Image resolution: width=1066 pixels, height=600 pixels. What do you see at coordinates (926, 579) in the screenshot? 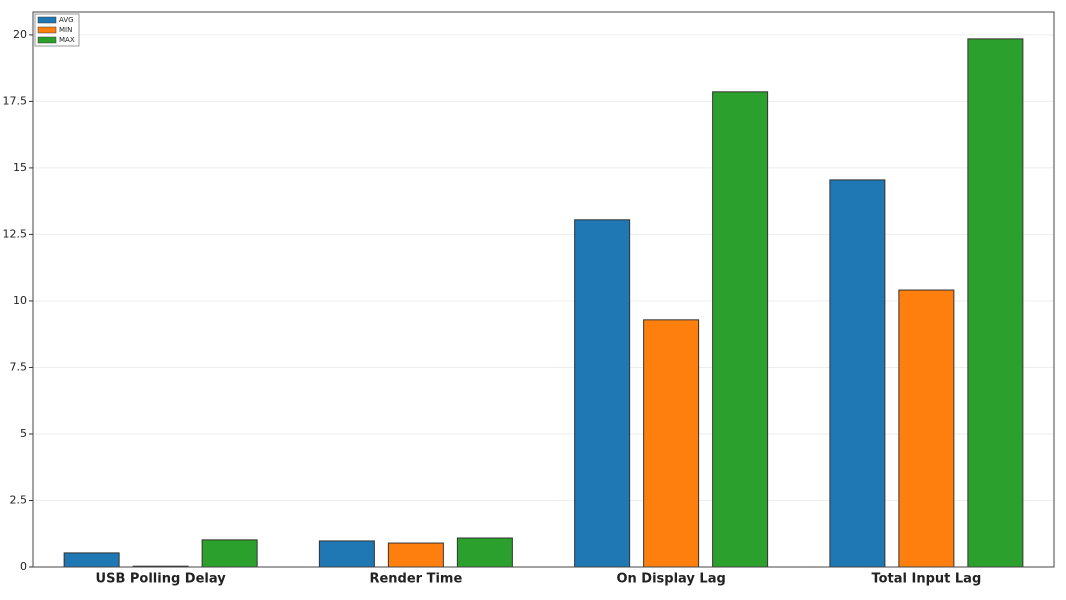
I see `x-tick-label: Total Input Lag` at bounding box center [926, 579].